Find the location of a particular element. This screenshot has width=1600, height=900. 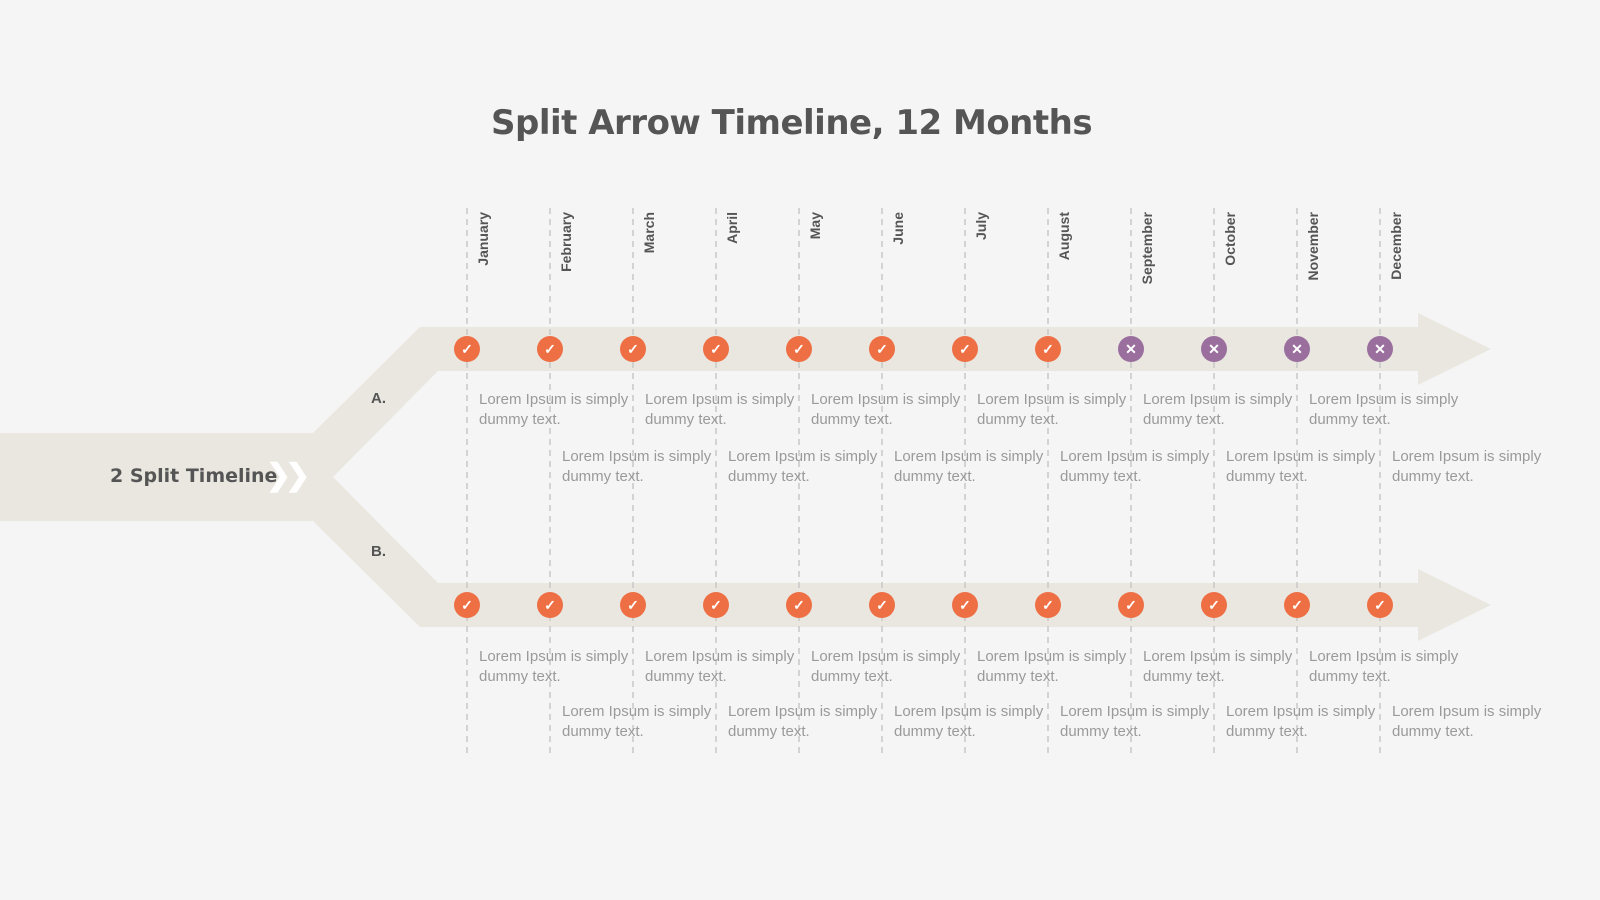

month-label: August is located at coordinates (1064, 236).